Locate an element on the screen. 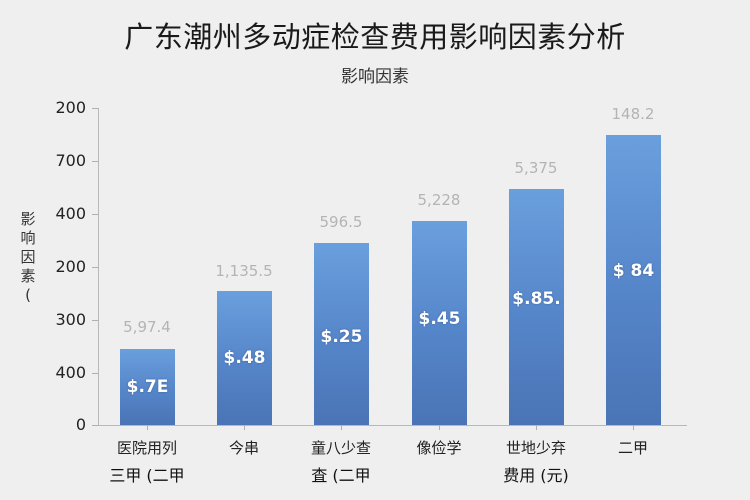 Image resolution: width=750 pixels, height=500 pixels. chart-subtitle: 影响因素 is located at coordinates (375, 77).